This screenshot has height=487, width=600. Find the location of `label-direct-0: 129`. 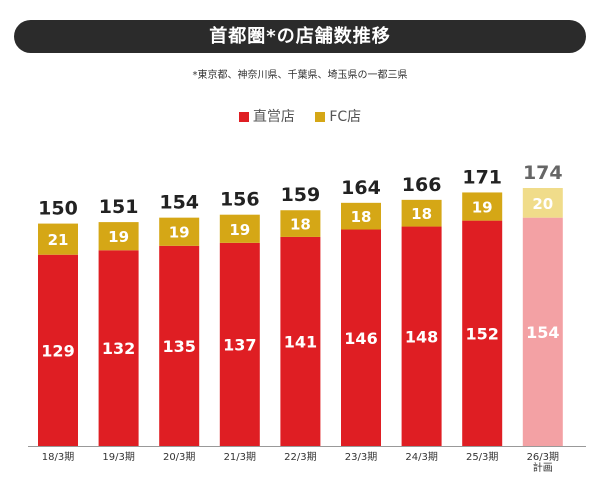

label-direct-0: 129 is located at coordinates (57, 350).